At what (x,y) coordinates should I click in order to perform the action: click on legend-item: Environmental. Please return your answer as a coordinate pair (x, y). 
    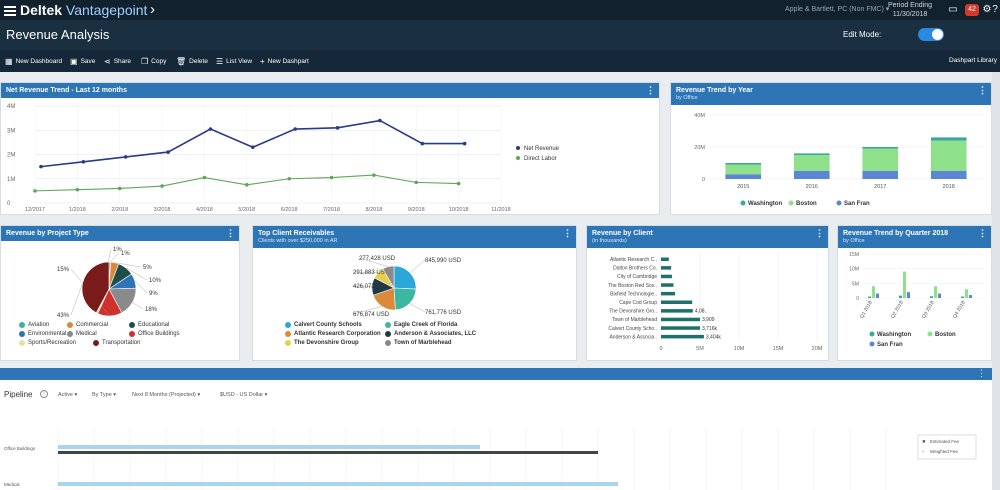
    Looking at the image, I should click on (42, 334).